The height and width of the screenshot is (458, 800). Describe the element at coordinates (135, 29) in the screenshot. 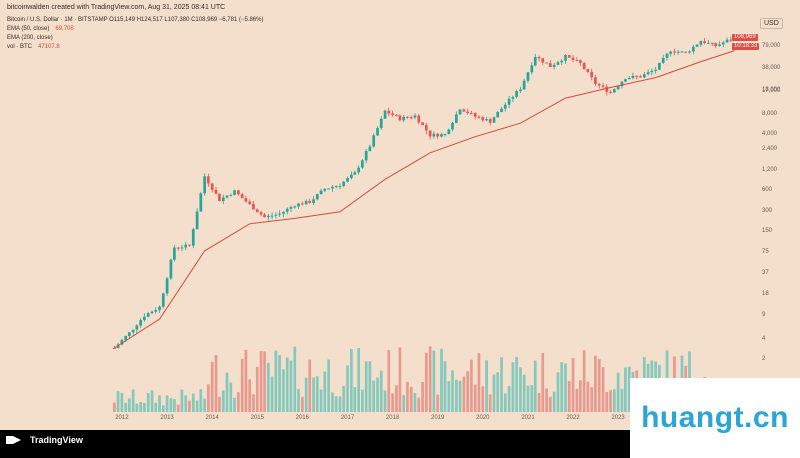

I see `legend-ema50-row: EMA (50, close) 69,708` at that location.